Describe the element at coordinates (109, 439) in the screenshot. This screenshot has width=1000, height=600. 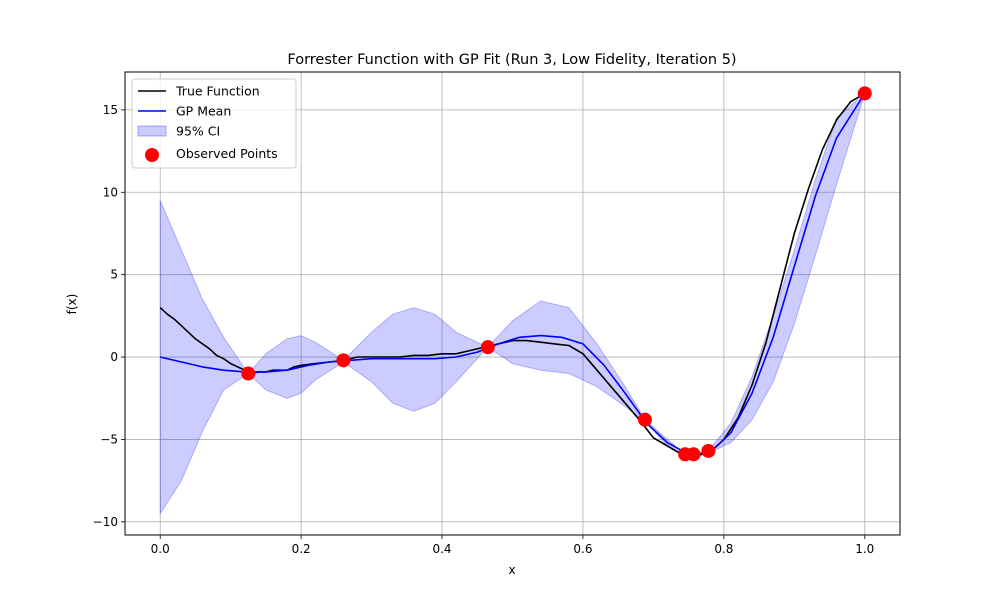
I see `y-tick-label: −5` at that location.